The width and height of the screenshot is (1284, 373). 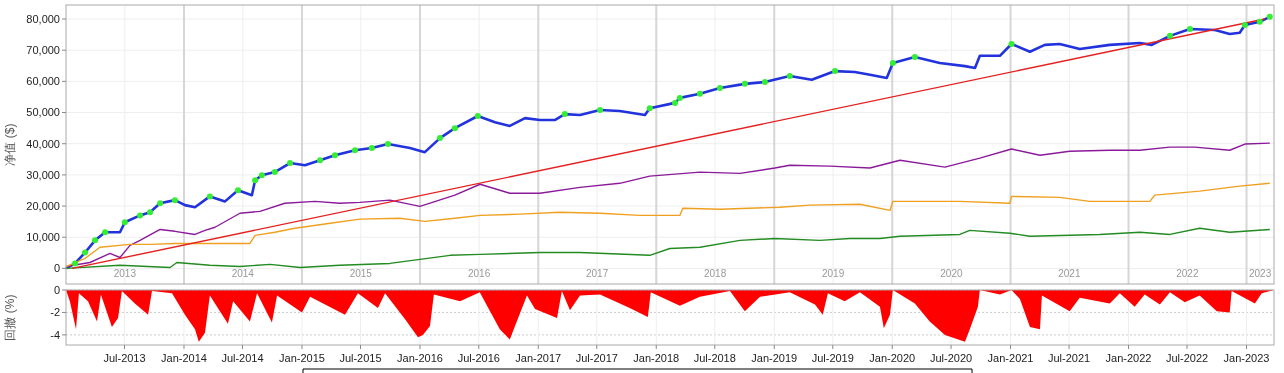 What do you see at coordinates (951, 273) in the screenshot?
I see `x-tick-label: 2020` at bounding box center [951, 273].